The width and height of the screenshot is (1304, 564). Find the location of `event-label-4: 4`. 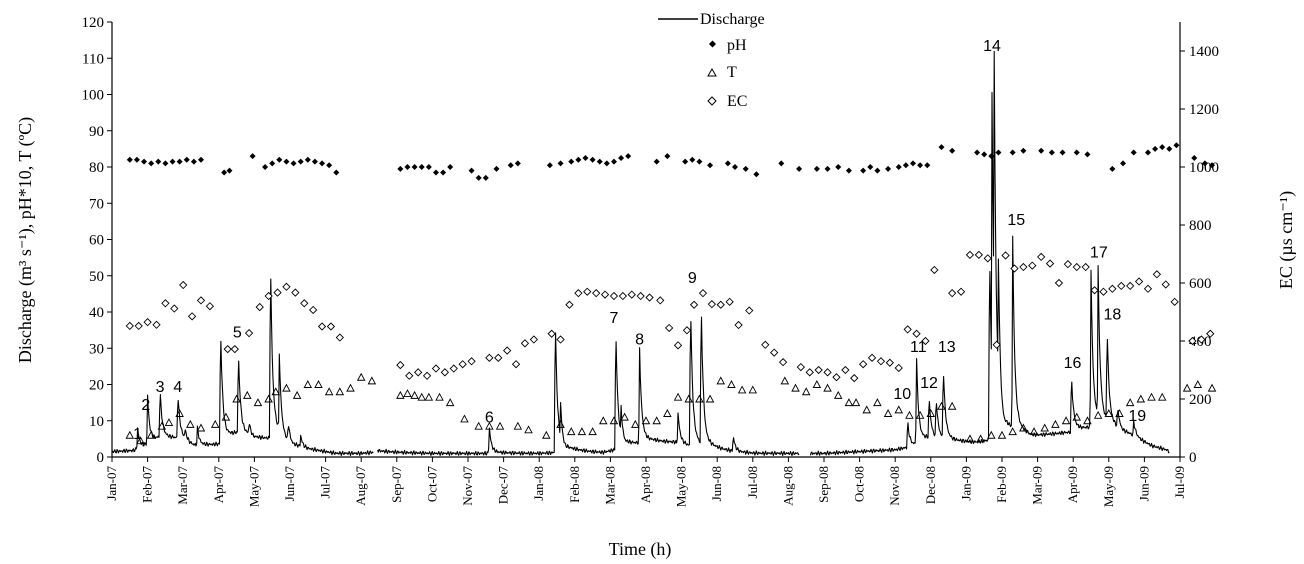

event-label-4: 4 is located at coordinates (177, 387).